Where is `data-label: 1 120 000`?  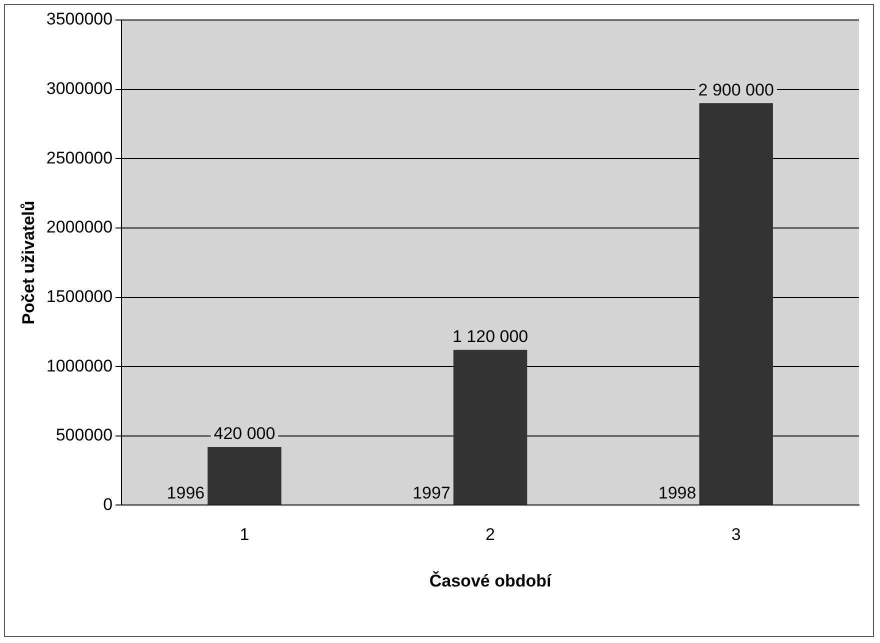
data-label: 1 120 000 is located at coordinates (490, 336).